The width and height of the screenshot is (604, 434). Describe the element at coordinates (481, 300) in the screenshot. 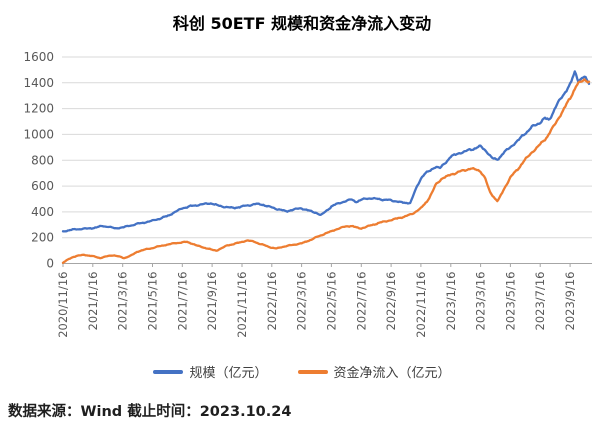

I see `x-axis-tick-label: 2023/3/16` at that location.